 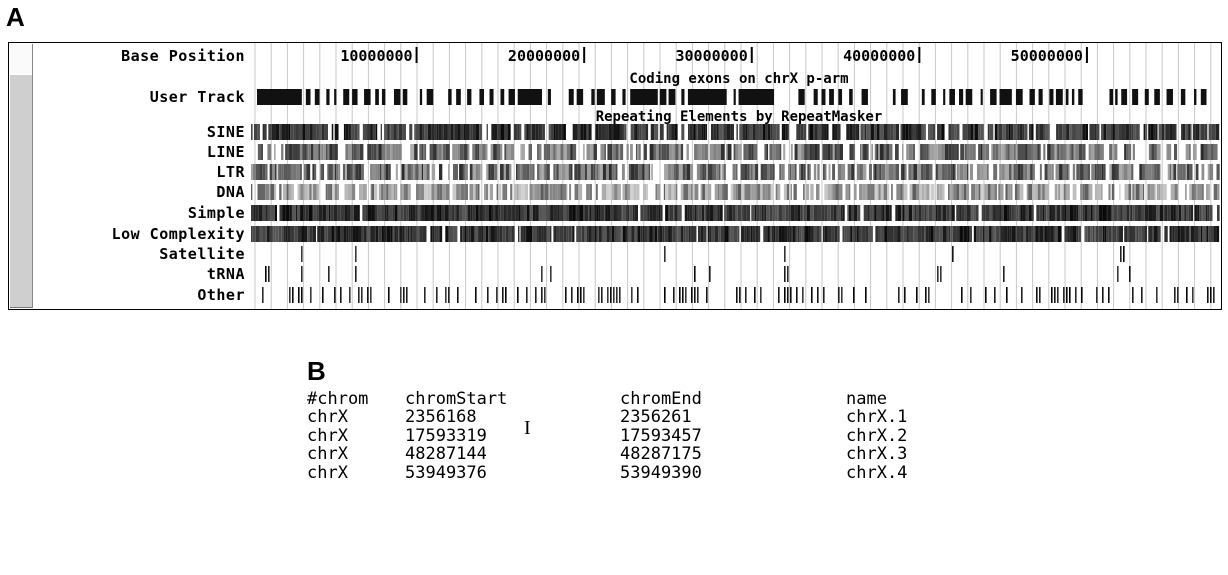 I want to click on track-label-other: Other, so click(x=221, y=295).